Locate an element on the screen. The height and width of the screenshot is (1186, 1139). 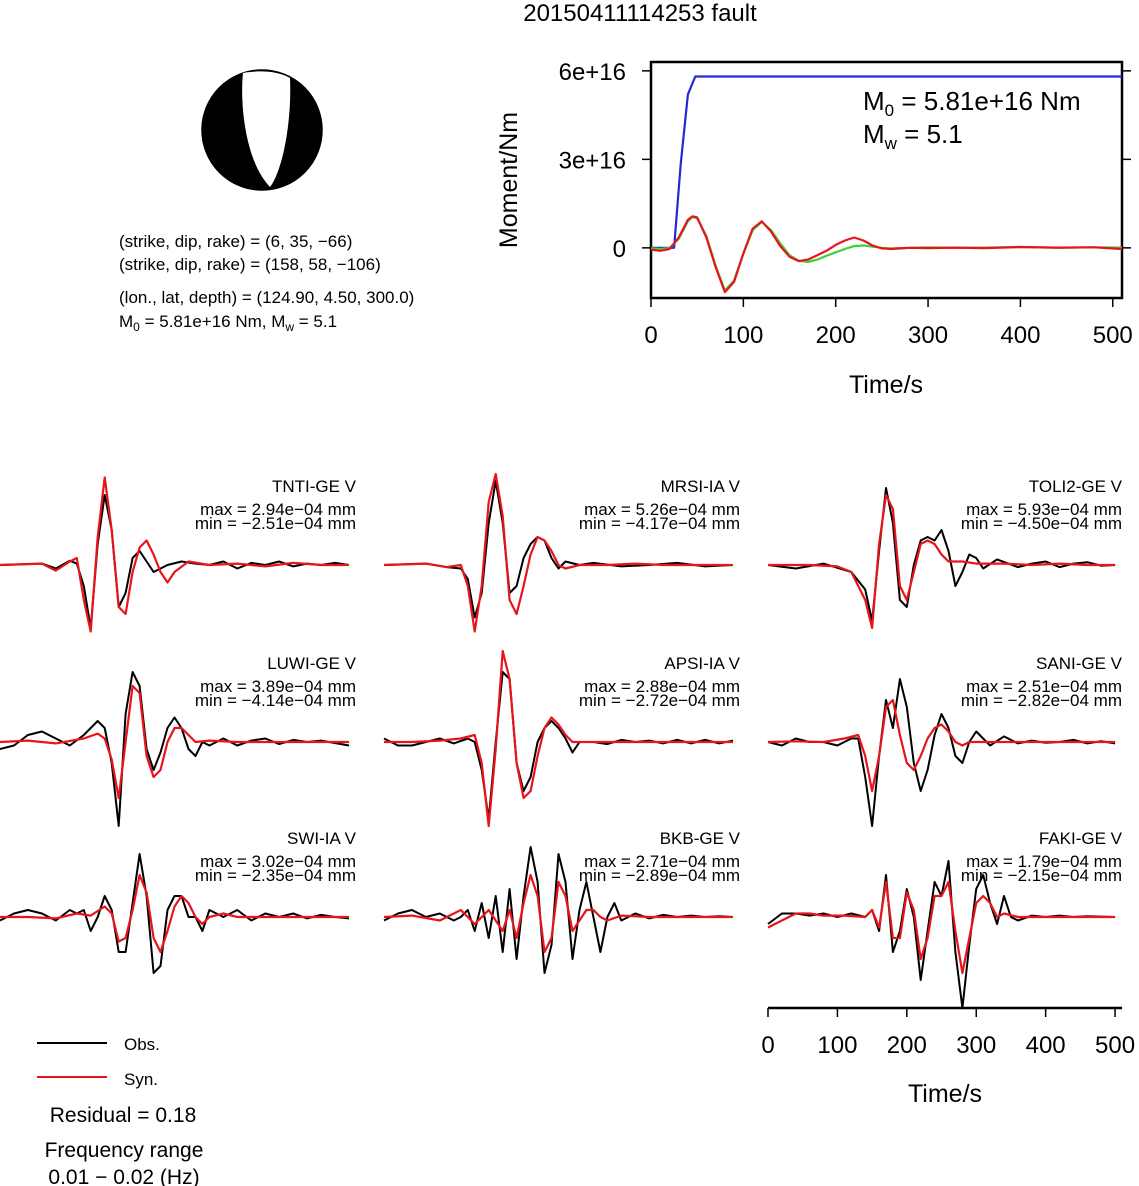
moment-ytick-label: 6e+16 is located at coordinates (592, 72).